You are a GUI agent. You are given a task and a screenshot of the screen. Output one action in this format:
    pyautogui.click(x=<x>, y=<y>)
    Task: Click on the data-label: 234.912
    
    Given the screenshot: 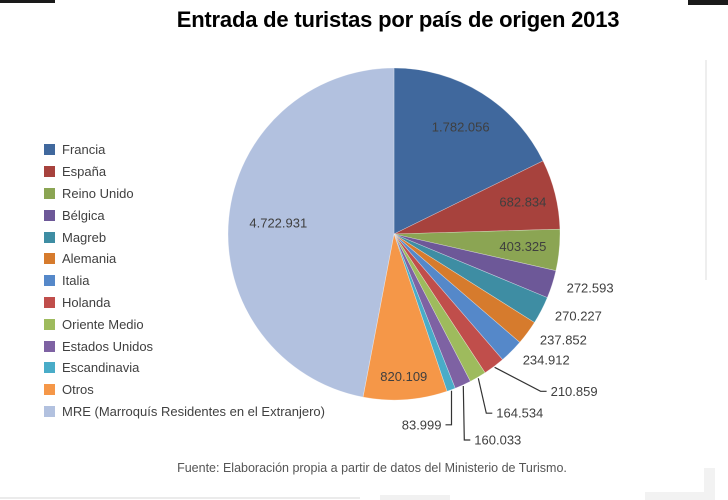 What is the action you would take?
    pyautogui.click(x=546, y=360)
    